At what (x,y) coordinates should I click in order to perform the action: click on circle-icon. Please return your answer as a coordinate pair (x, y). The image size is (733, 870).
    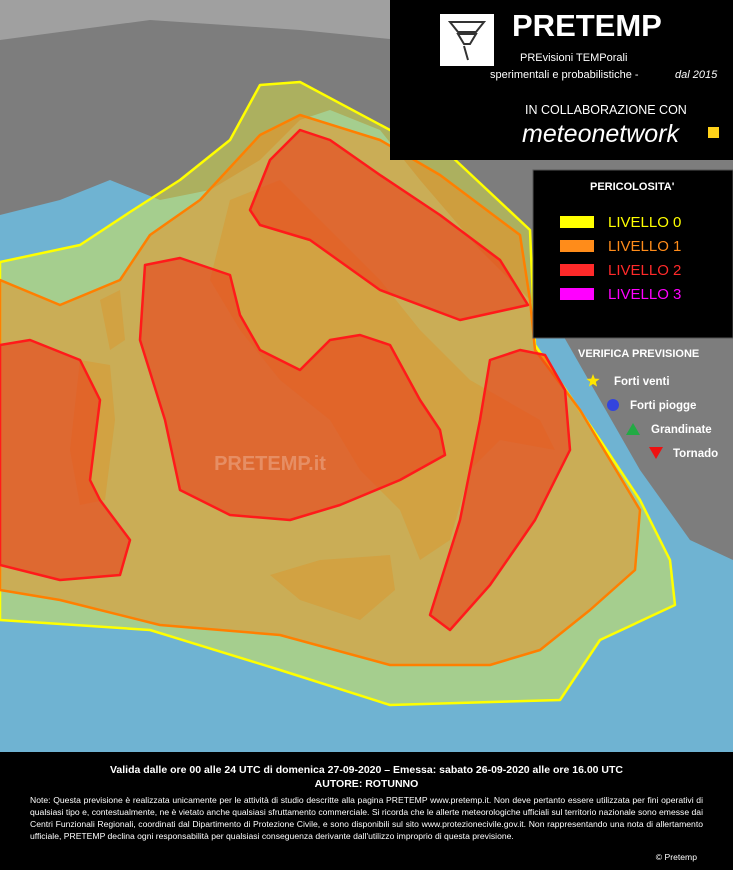
    Looking at the image, I should click on (613, 405).